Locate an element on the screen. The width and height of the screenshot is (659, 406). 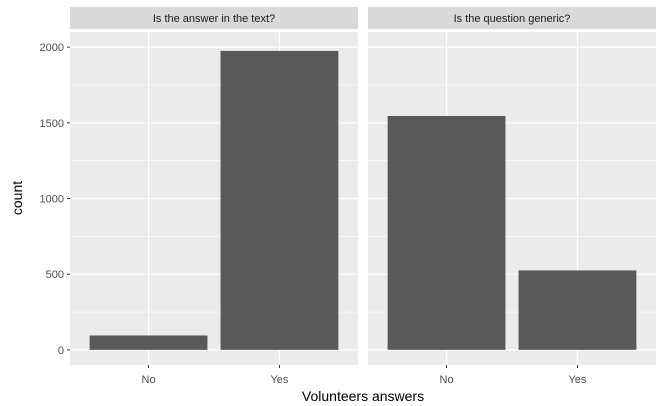
y-axis: 0 500 1000 1500 2000 is located at coordinates (55, 199).